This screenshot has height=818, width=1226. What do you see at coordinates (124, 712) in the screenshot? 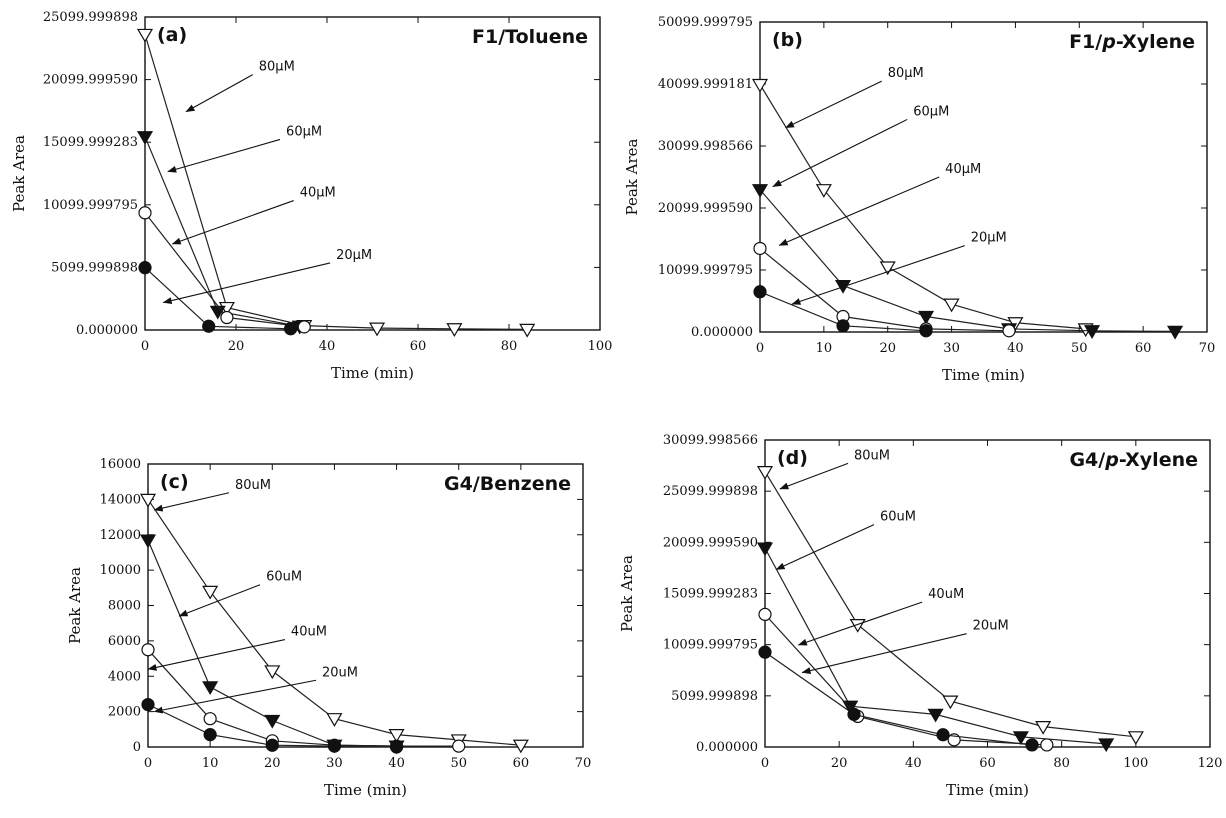
I see `y-tick-label: 2000` at bounding box center [124, 712].